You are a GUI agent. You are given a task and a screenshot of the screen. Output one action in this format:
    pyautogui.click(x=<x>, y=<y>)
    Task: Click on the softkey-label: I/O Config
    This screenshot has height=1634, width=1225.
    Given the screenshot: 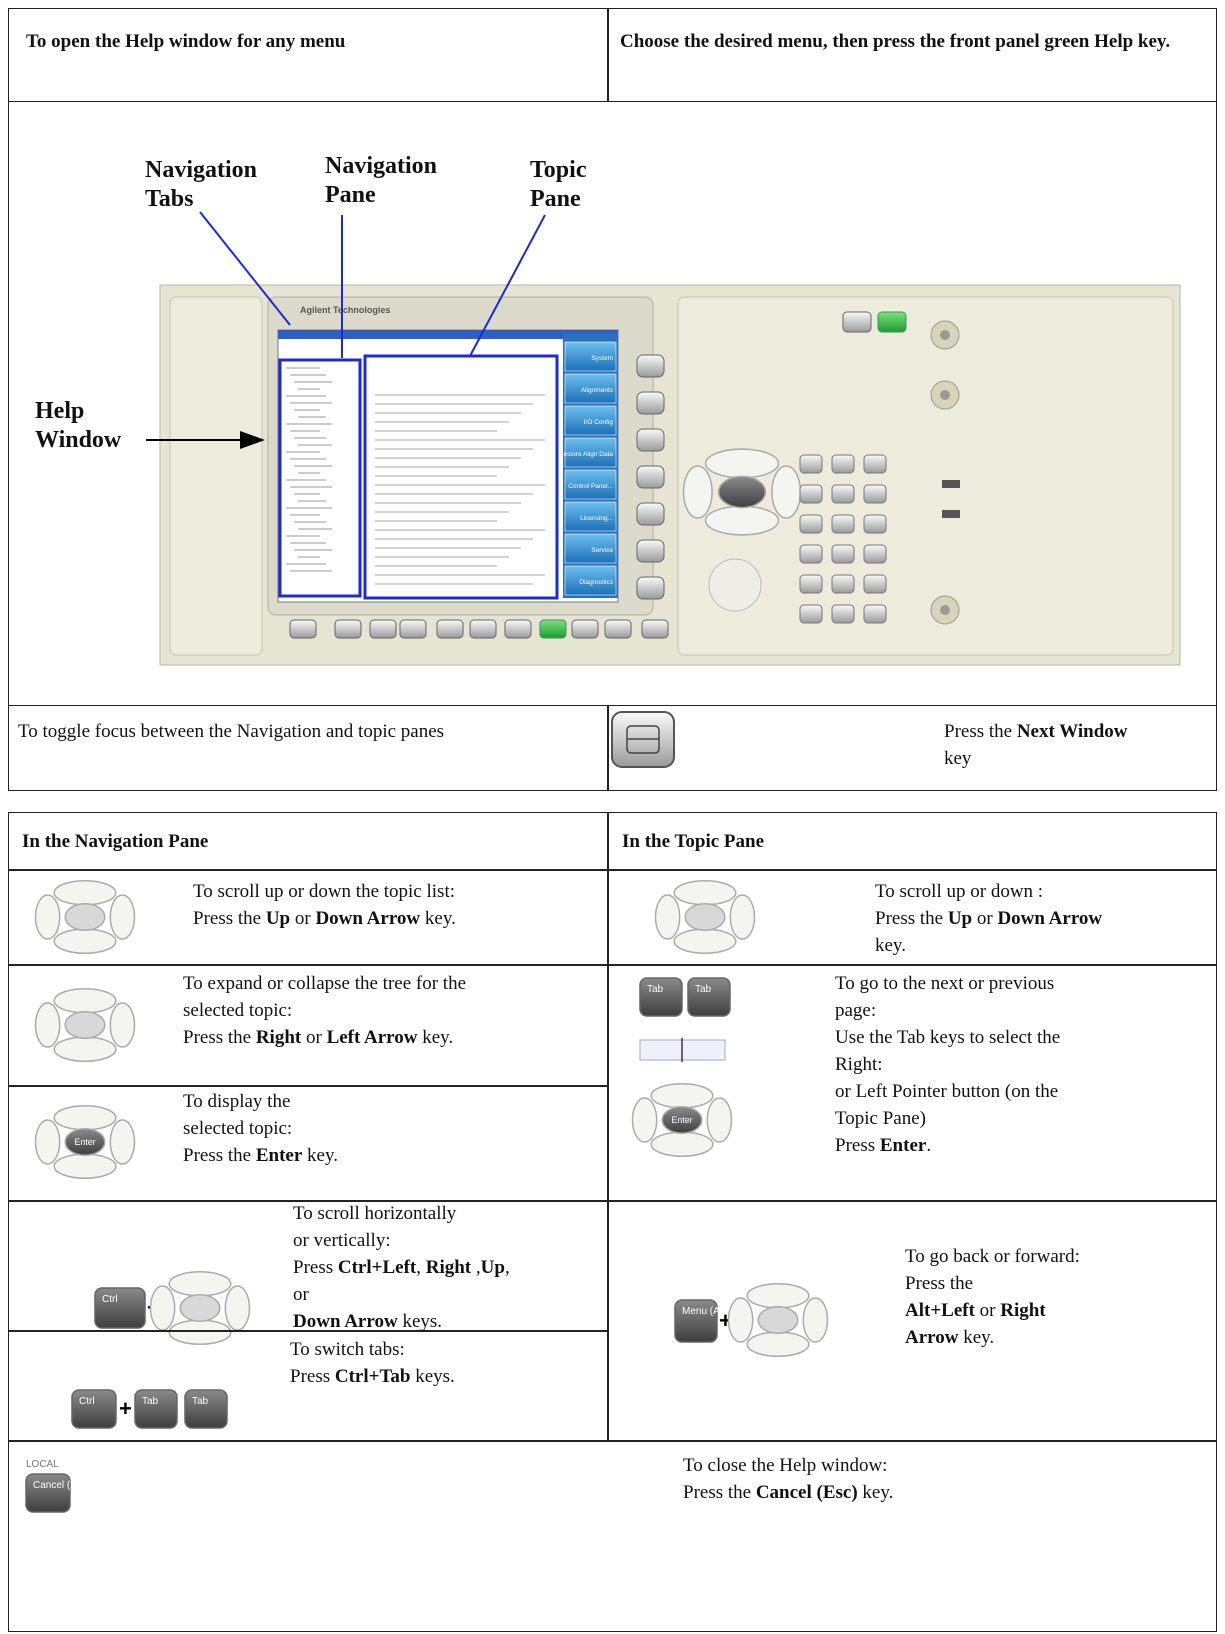 What is the action you would take?
    pyautogui.click(x=599, y=422)
    